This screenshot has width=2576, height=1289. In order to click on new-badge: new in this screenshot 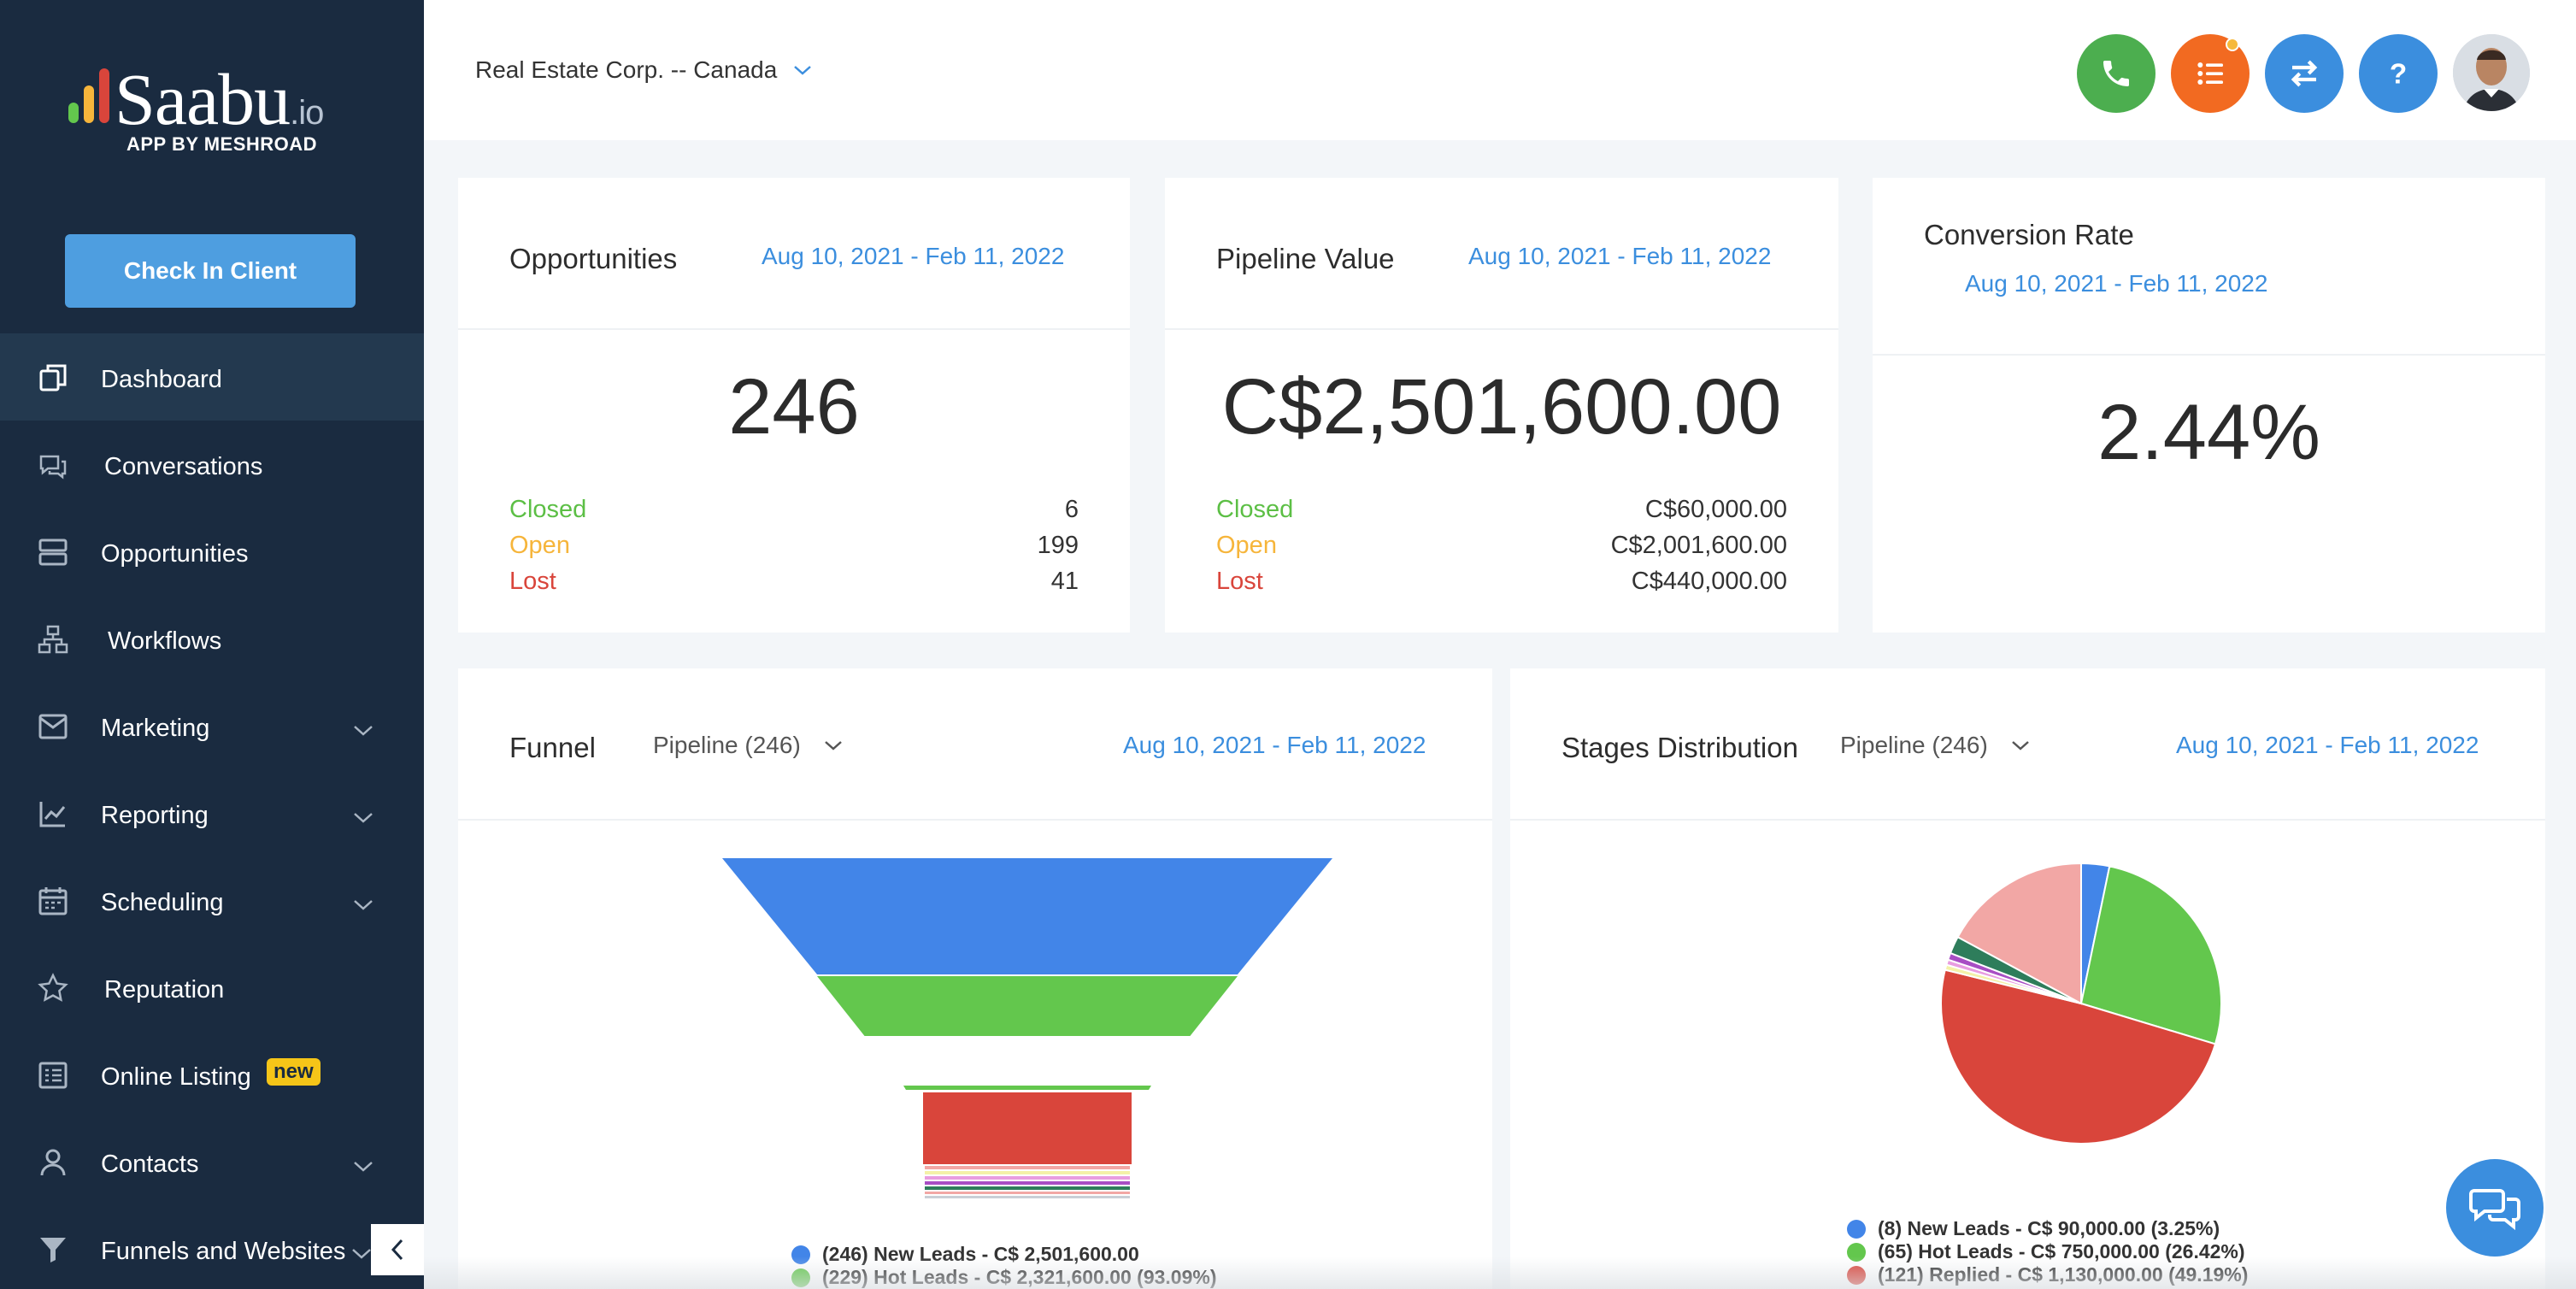, I will do `click(294, 1072)`.